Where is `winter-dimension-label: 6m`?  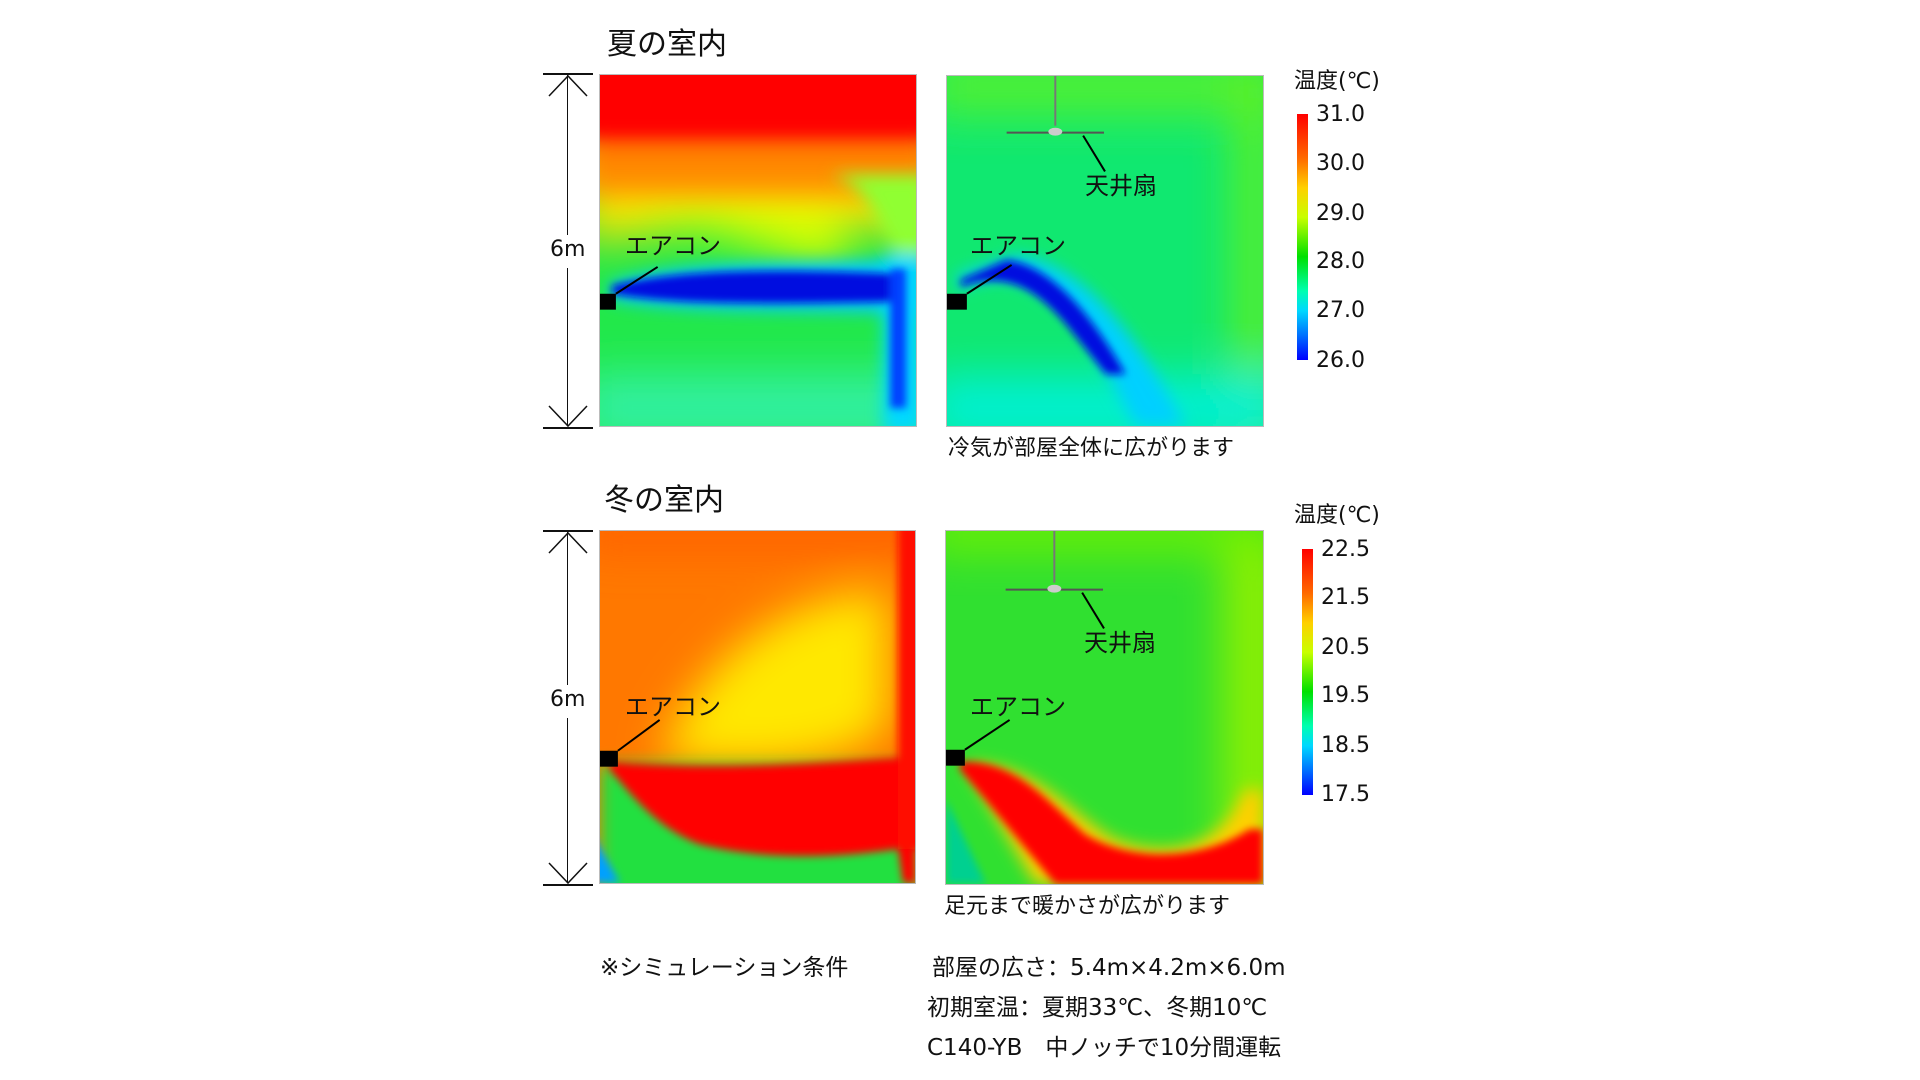 winter-dimension-label: 6m is located at coordinates (568, 699).